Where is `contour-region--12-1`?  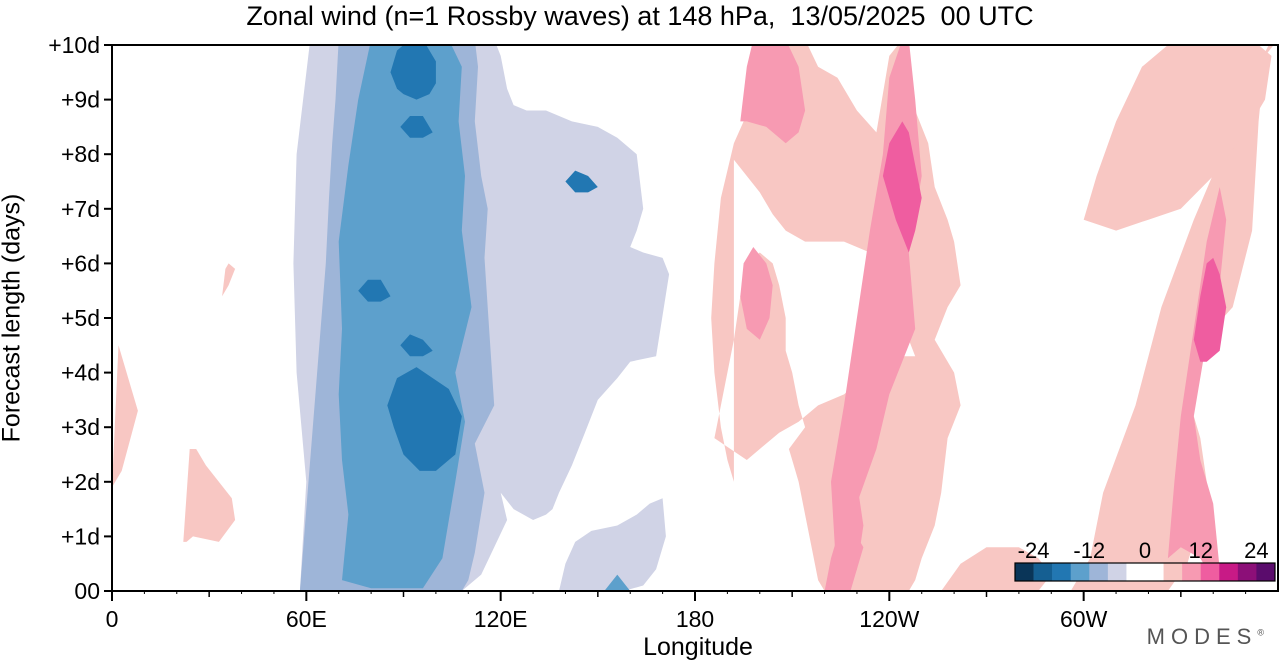 contour-region--12-1 is located at coordinates (607, 582).